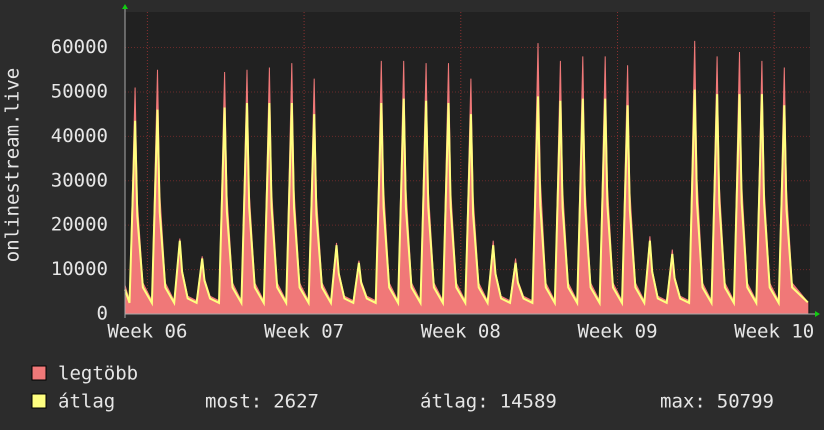  What do you see at coordinates (461, 332) in the screenshot?
I see `x-tick-label: Week 08` at bounding box center [461, 332].